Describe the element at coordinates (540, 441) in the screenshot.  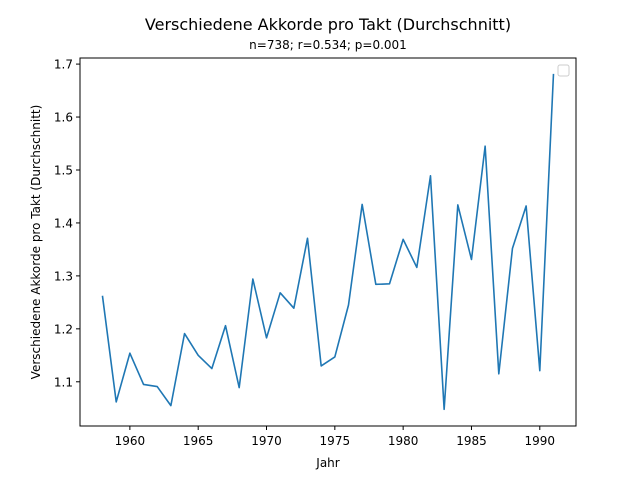
I see `x-tick-label: 1990` at that location.